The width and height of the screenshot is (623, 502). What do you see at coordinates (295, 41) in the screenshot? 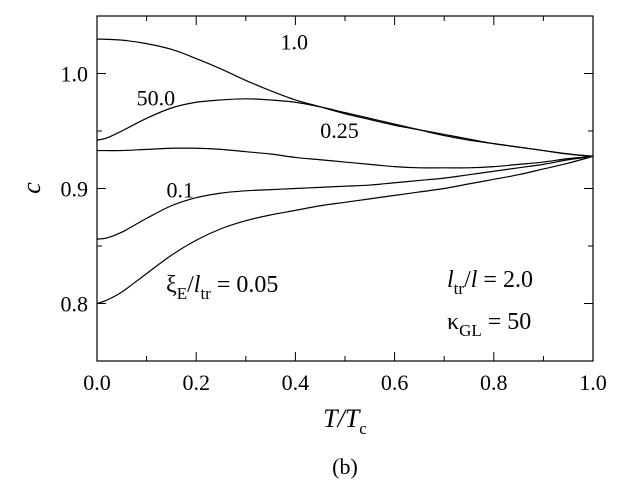
I see `curve-label: 1.0` at bounding box center [295, 41].